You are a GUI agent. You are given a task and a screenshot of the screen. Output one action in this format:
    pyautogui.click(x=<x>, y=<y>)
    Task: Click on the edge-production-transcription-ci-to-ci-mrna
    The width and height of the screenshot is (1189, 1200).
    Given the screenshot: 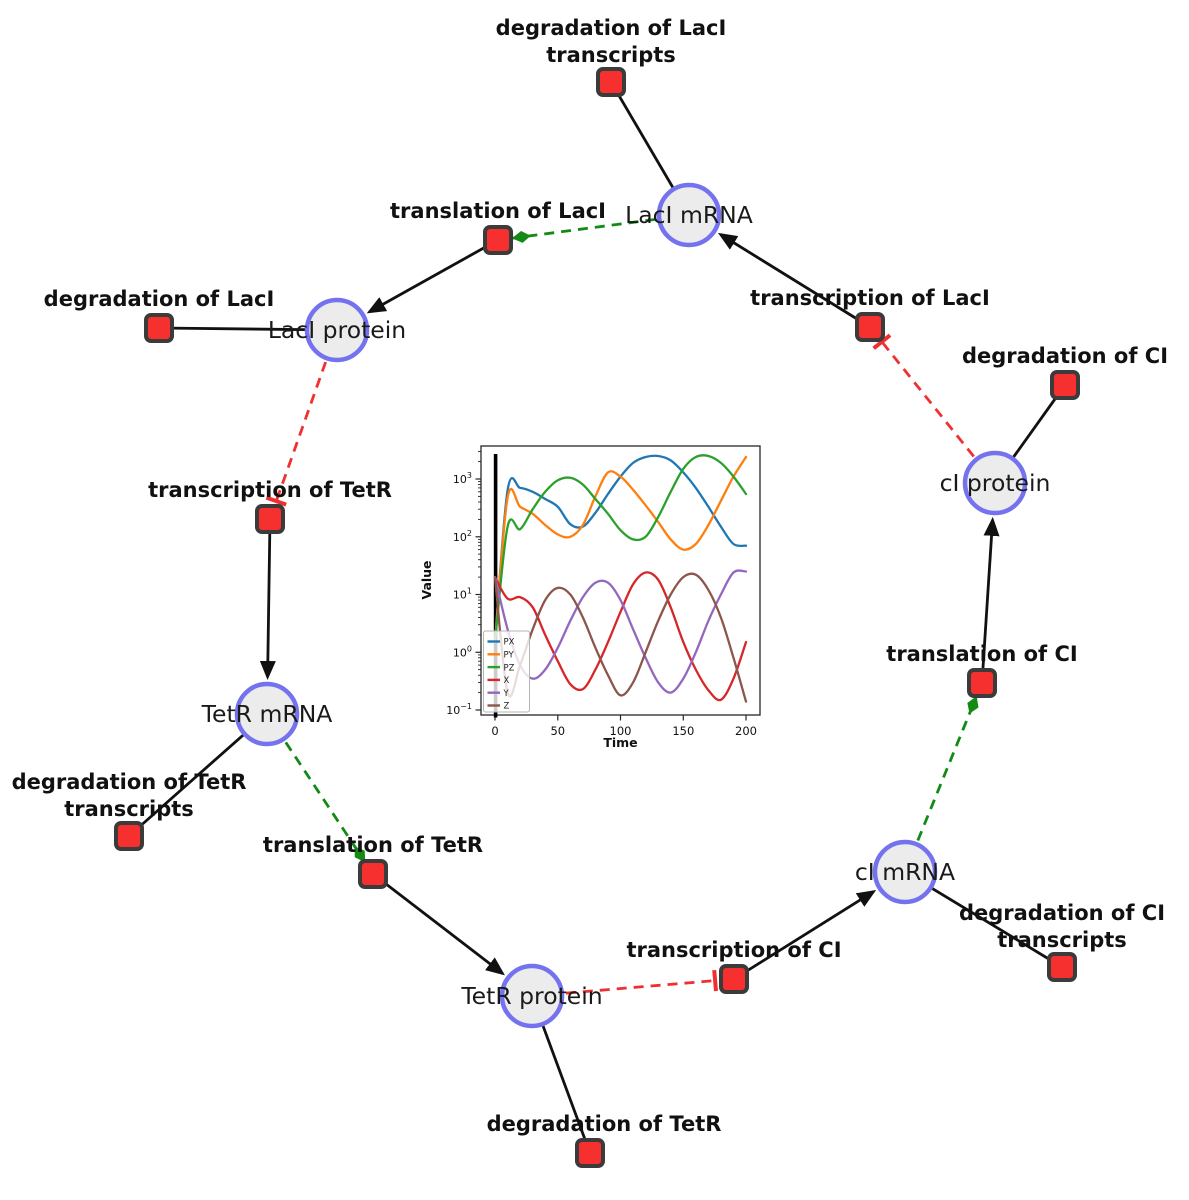 What is the action you would take?
    pyautogui.click(x=805, y=935)
    